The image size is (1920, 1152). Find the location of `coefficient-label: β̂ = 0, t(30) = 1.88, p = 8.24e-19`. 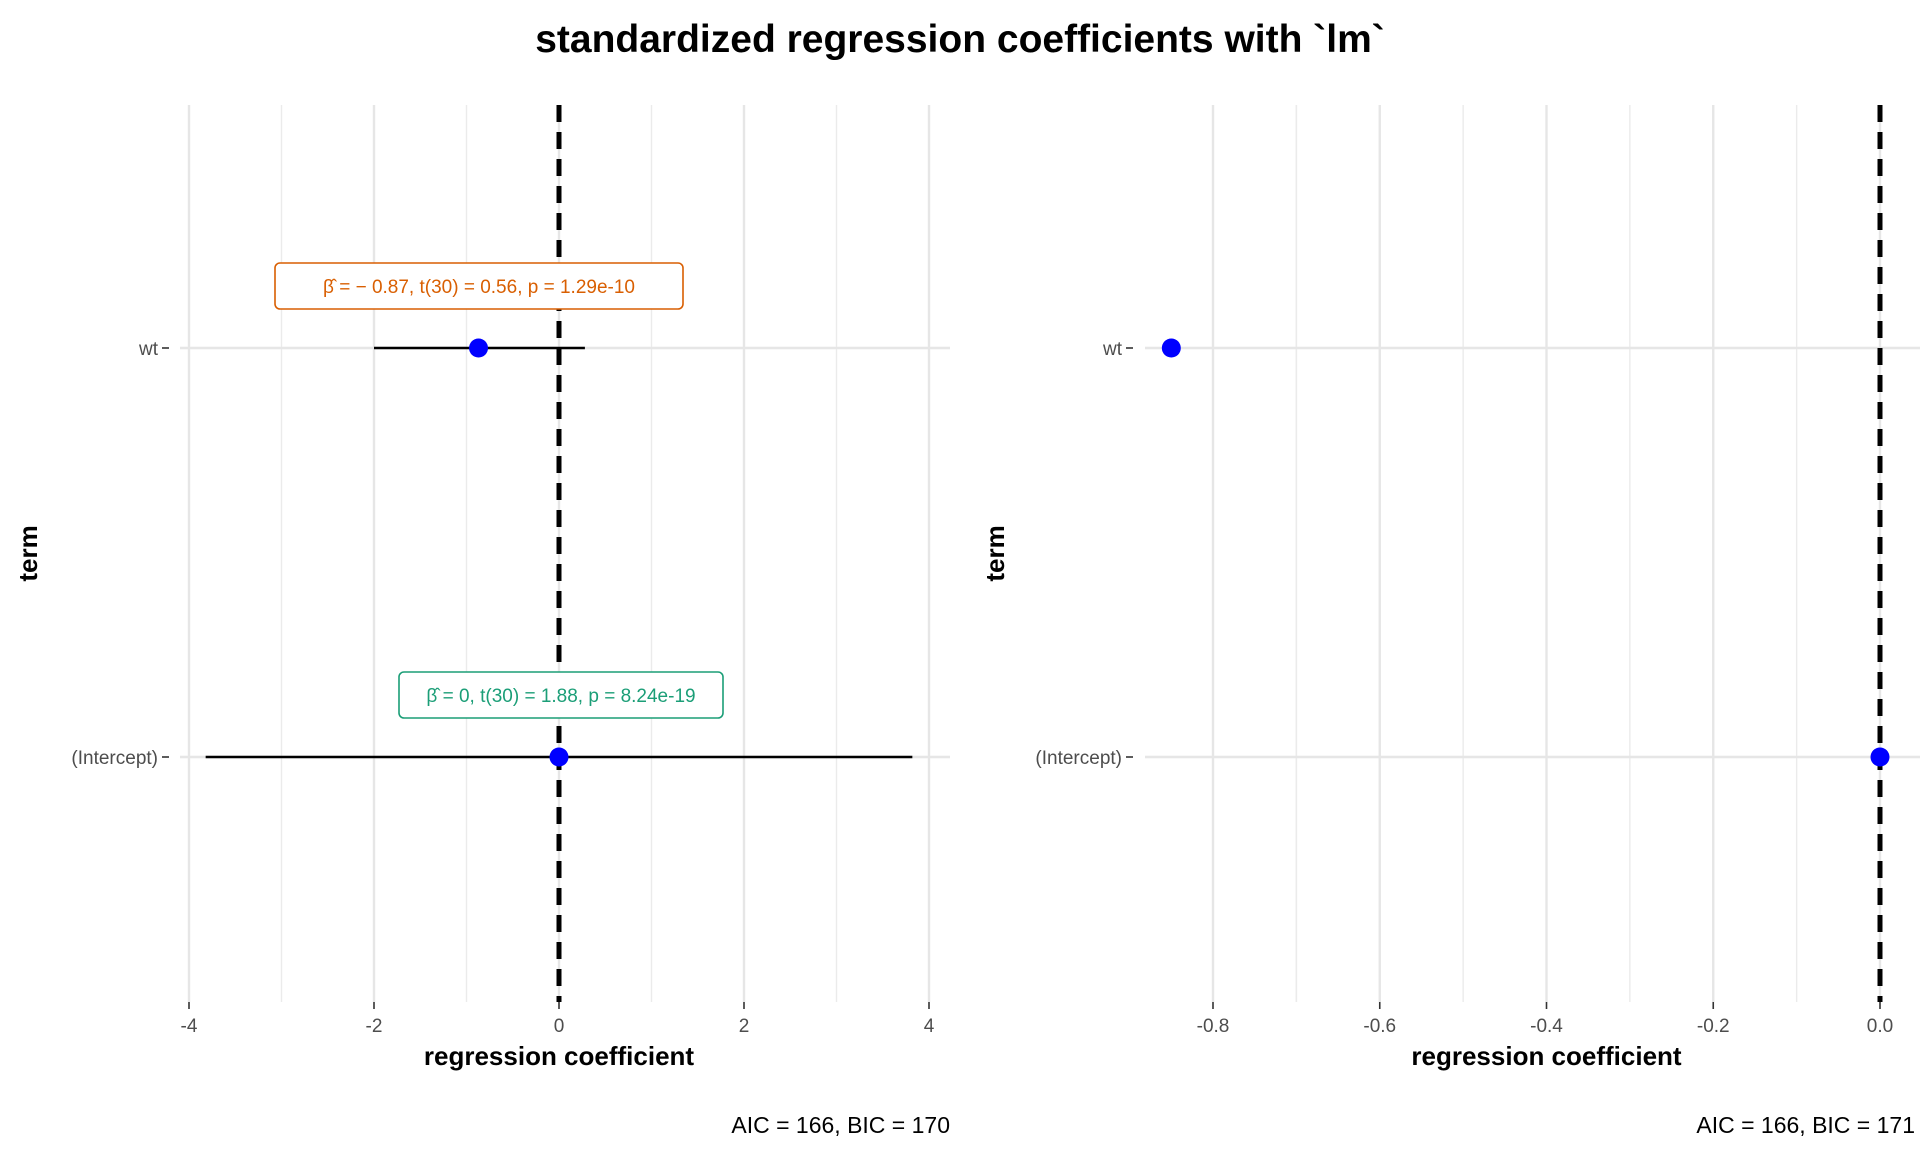

coefficient-label: β̂ = 0, t(30) = 1.88, p = 8.24e-19 is located at coordinates (560, 696).